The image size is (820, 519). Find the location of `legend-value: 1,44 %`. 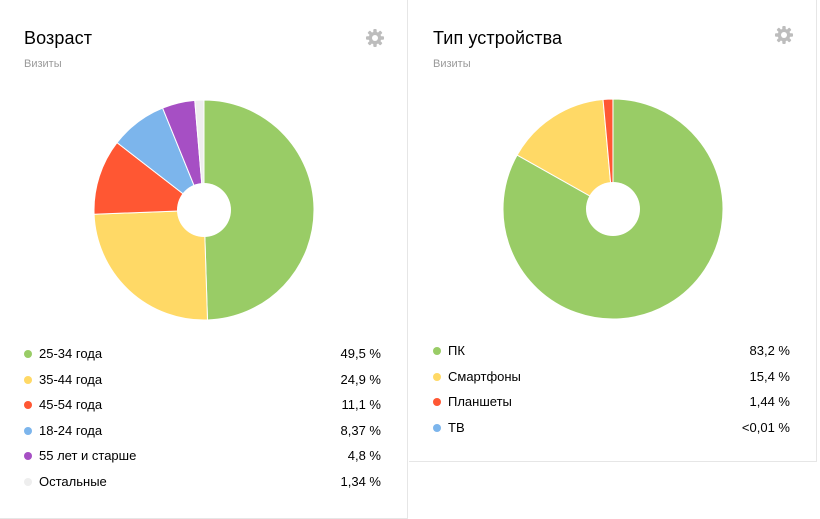

legend-value: 1,44 % is located at coordinates (769, 402).